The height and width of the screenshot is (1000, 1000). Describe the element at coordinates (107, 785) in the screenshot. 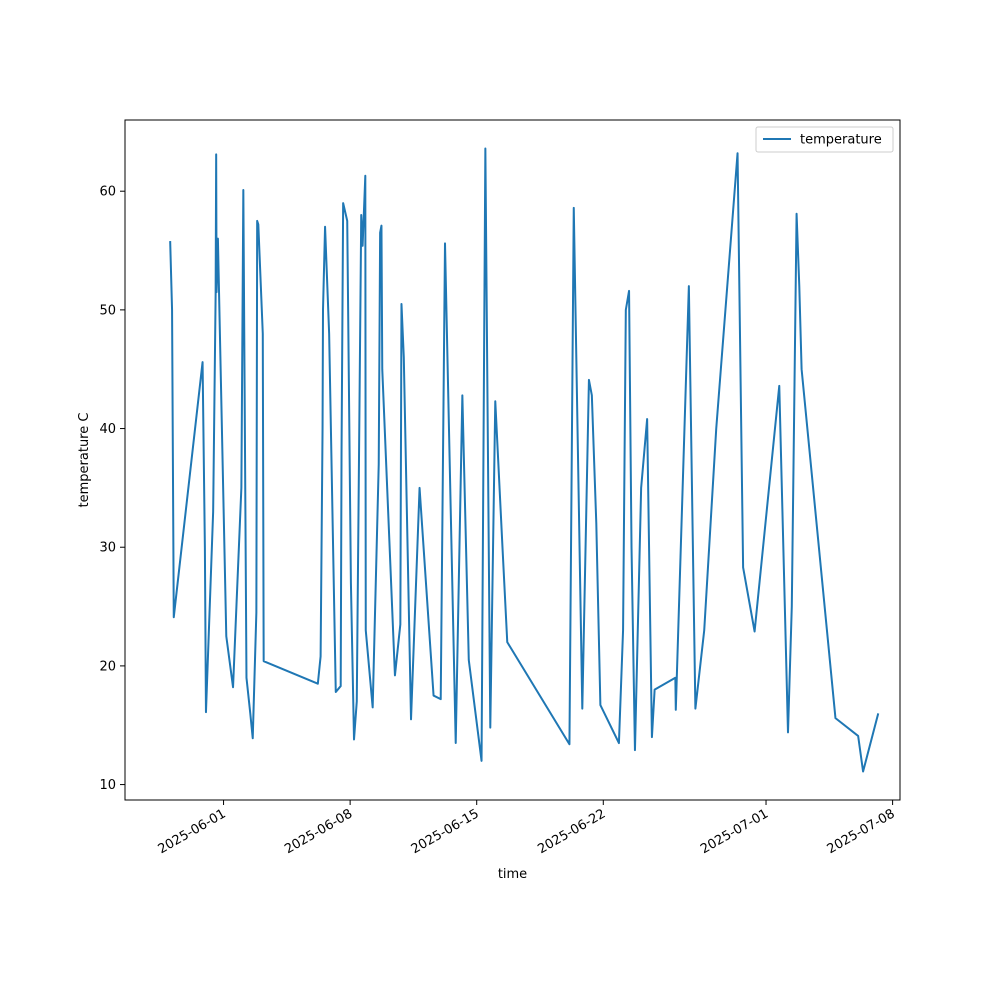

I see `y-tick-label: 10` at that location.